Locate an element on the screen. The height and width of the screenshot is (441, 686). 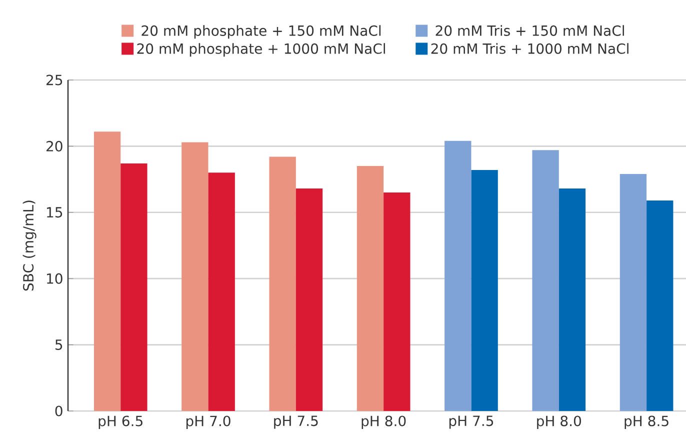
legend-label: 20 mM Tris + 1000 mM NaCl is located at coordinates (529, 48).